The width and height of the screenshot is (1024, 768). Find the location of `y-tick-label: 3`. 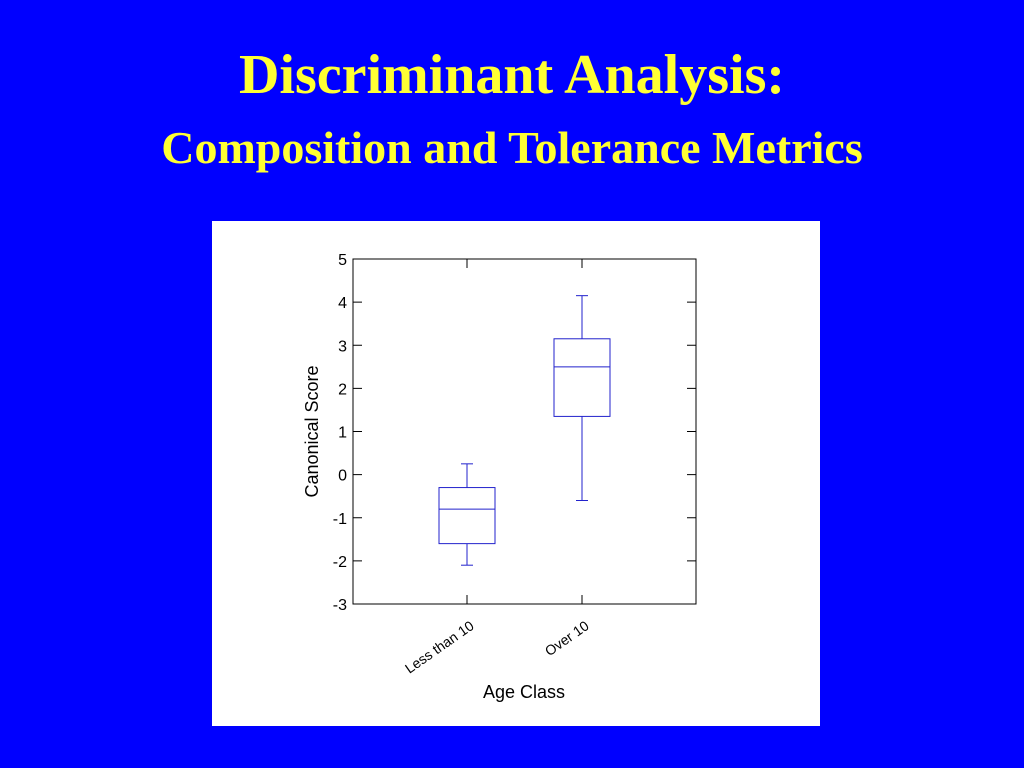

y-tick-label: 3 is located at coordinates (342, 346).